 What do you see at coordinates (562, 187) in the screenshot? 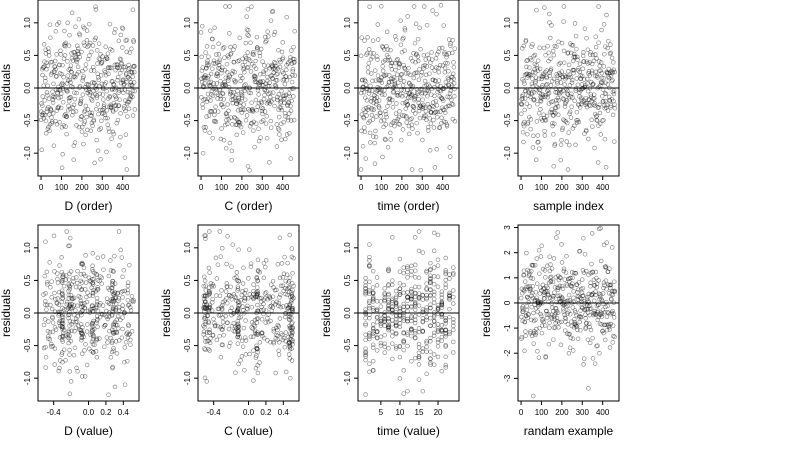
I see `x-tick-label: 200` at bounding box center [562, 187].